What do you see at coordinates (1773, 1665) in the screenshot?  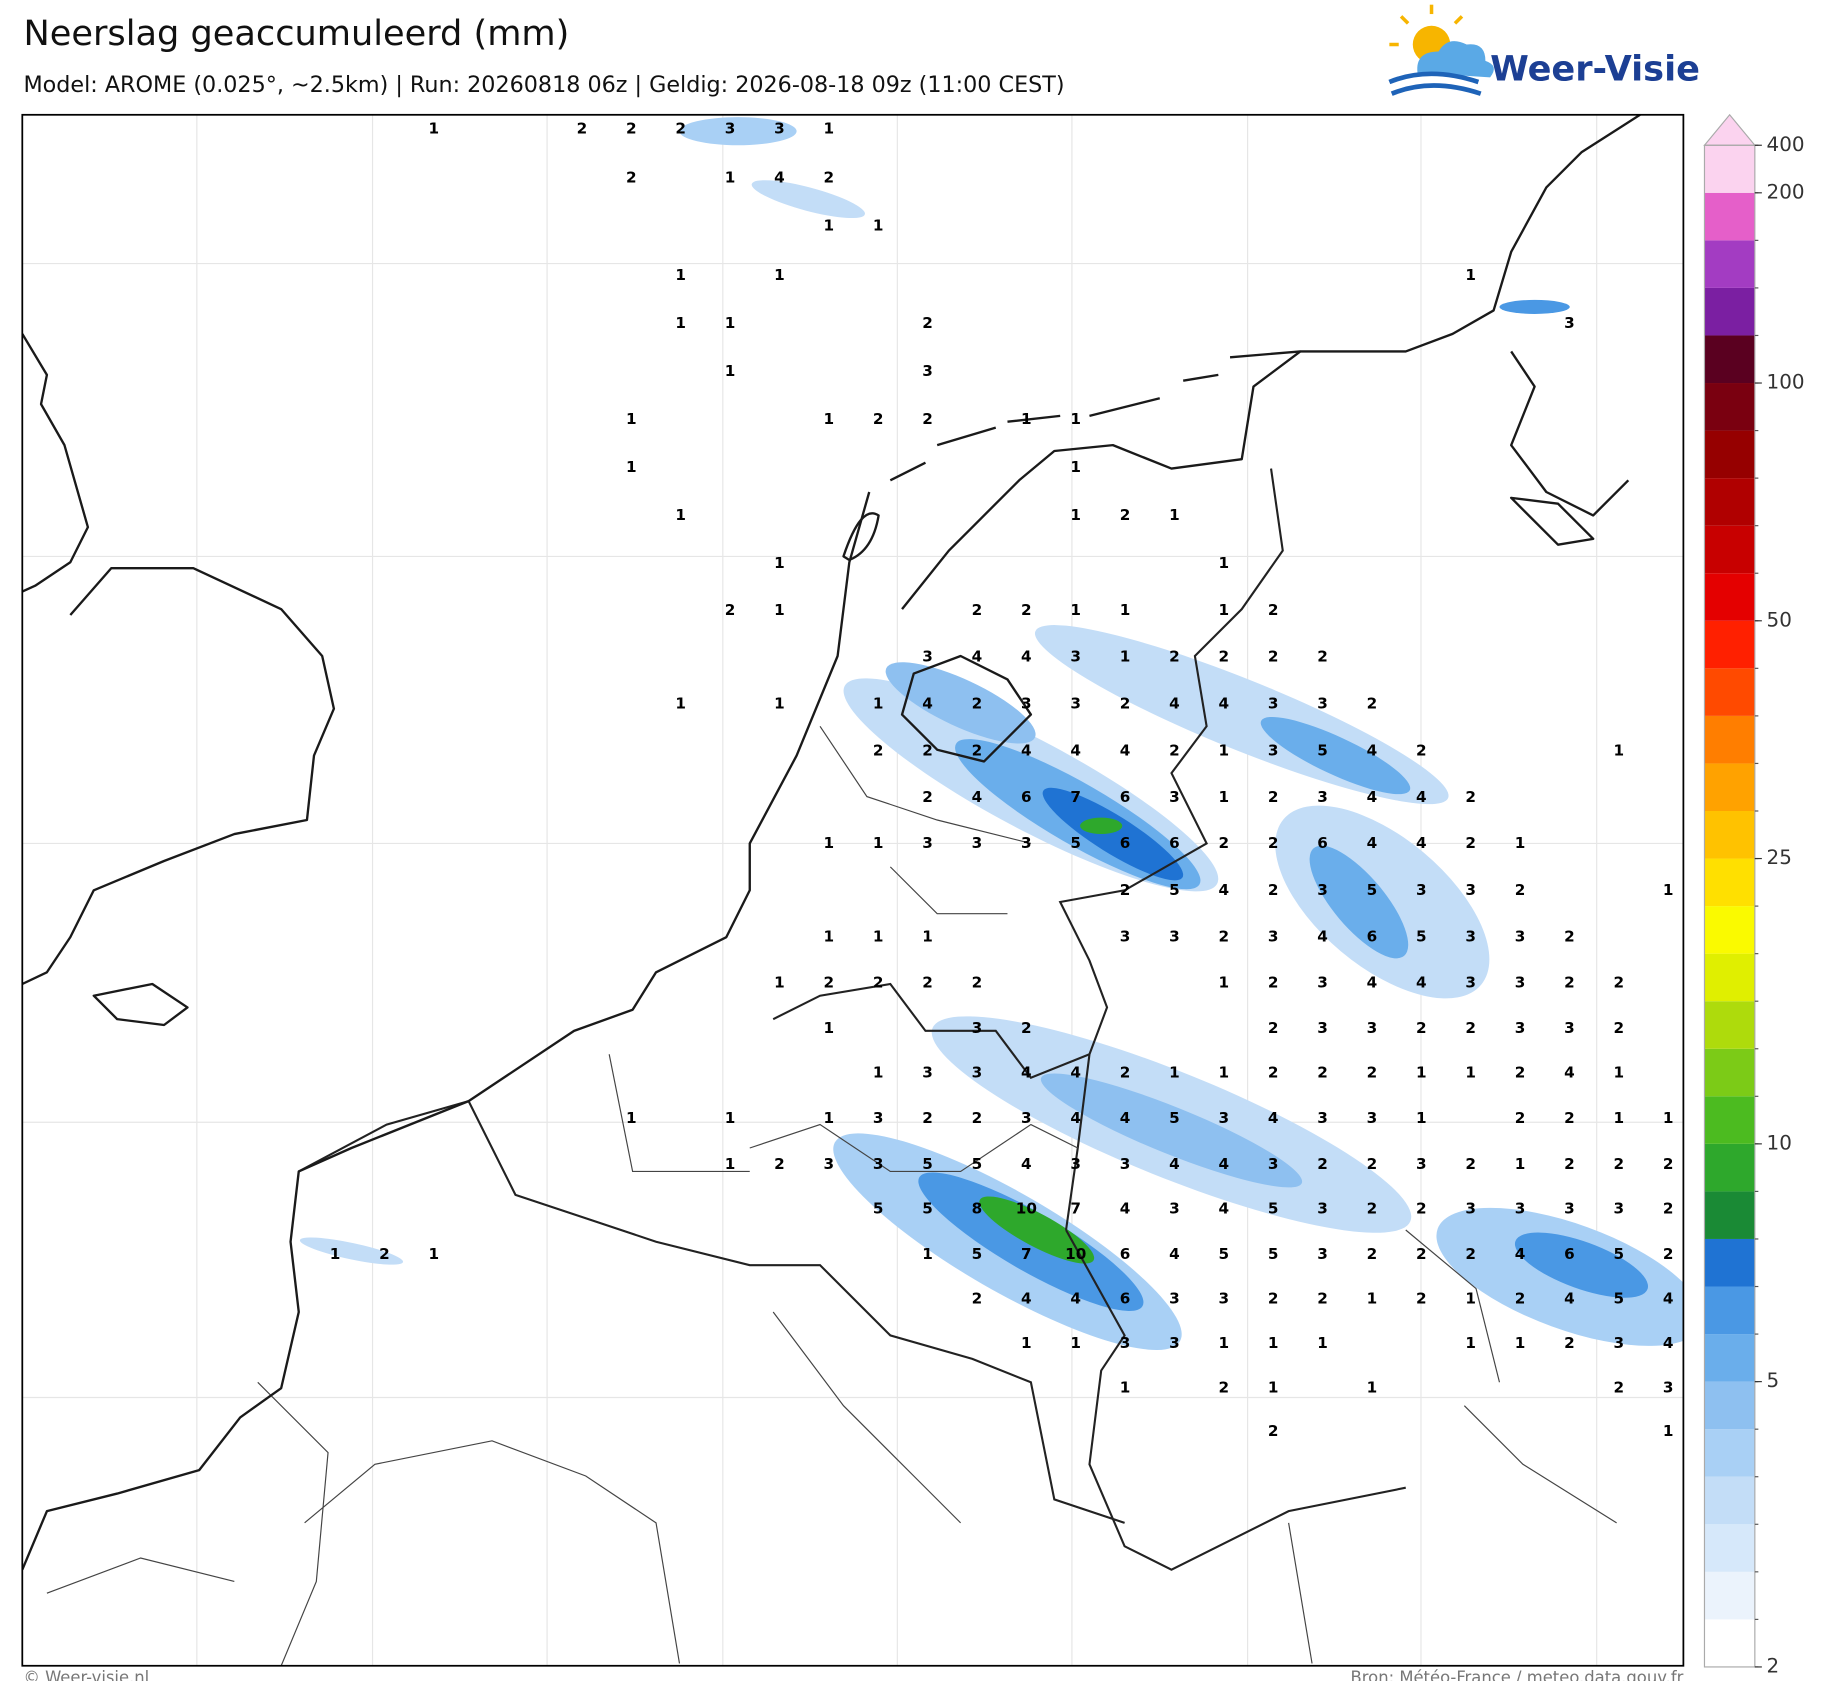 I see `colorbar-tick-label: 2` at bounding box center [1773, 1665].